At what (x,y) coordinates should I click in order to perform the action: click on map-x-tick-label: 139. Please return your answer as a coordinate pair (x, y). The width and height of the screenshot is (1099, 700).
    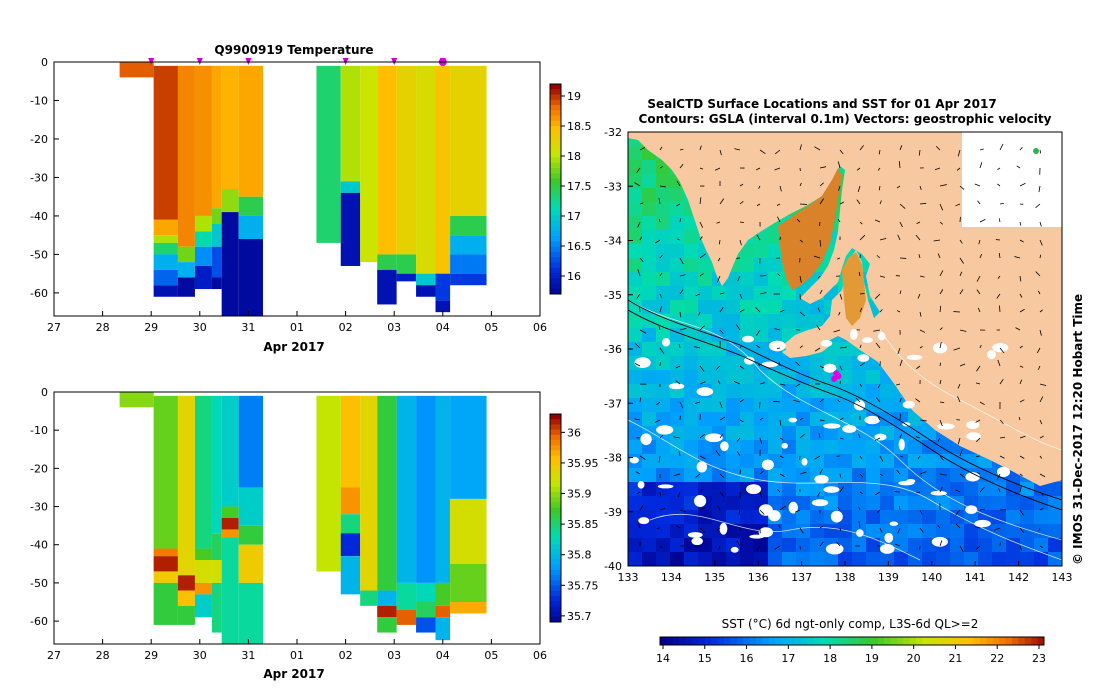
    Looking at the image, I should click on (888, 577).